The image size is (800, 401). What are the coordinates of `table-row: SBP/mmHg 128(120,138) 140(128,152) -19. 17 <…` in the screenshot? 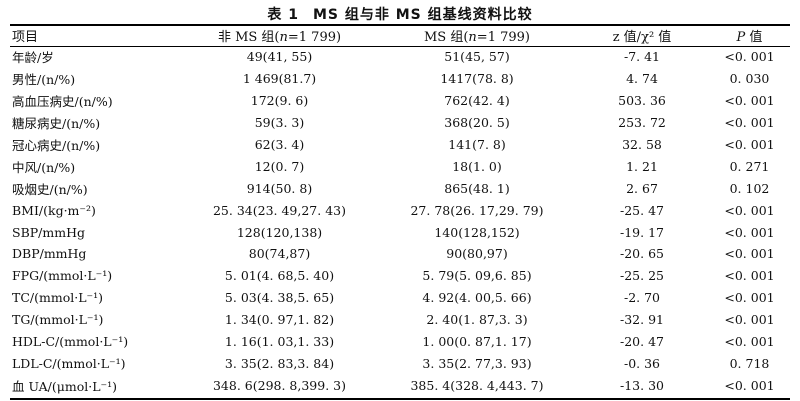 It's located at (401, 232).